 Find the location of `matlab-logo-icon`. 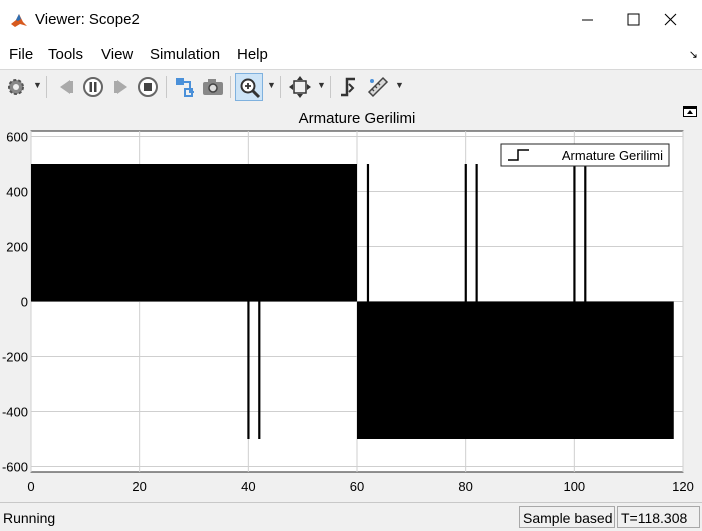

matlab-logo-icon is located at coordinates (19, 20).